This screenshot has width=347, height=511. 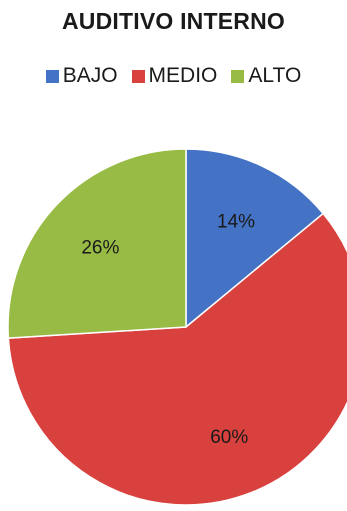 What do you see at coordinates (138, 76) in the screenshot?
I see `legend-swatch-medio` at bounding box center [138, 76].